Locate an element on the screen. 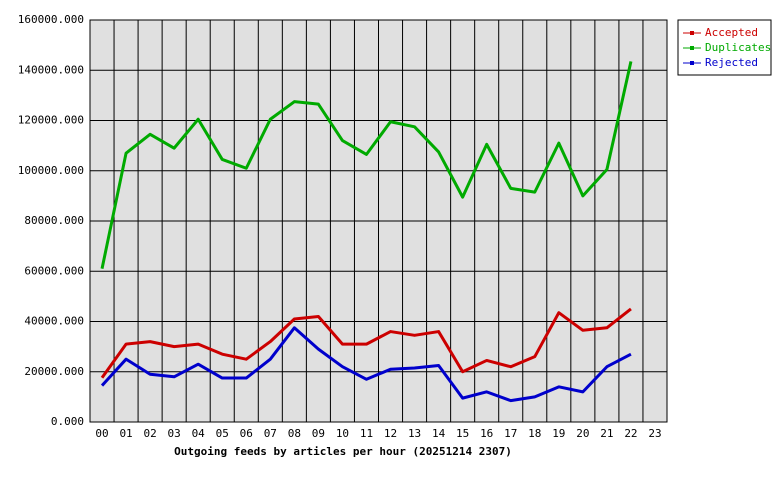 The width and height of the screenshot is (780, 480). x-tick-label: 23 is located at coordinates (654, 433).